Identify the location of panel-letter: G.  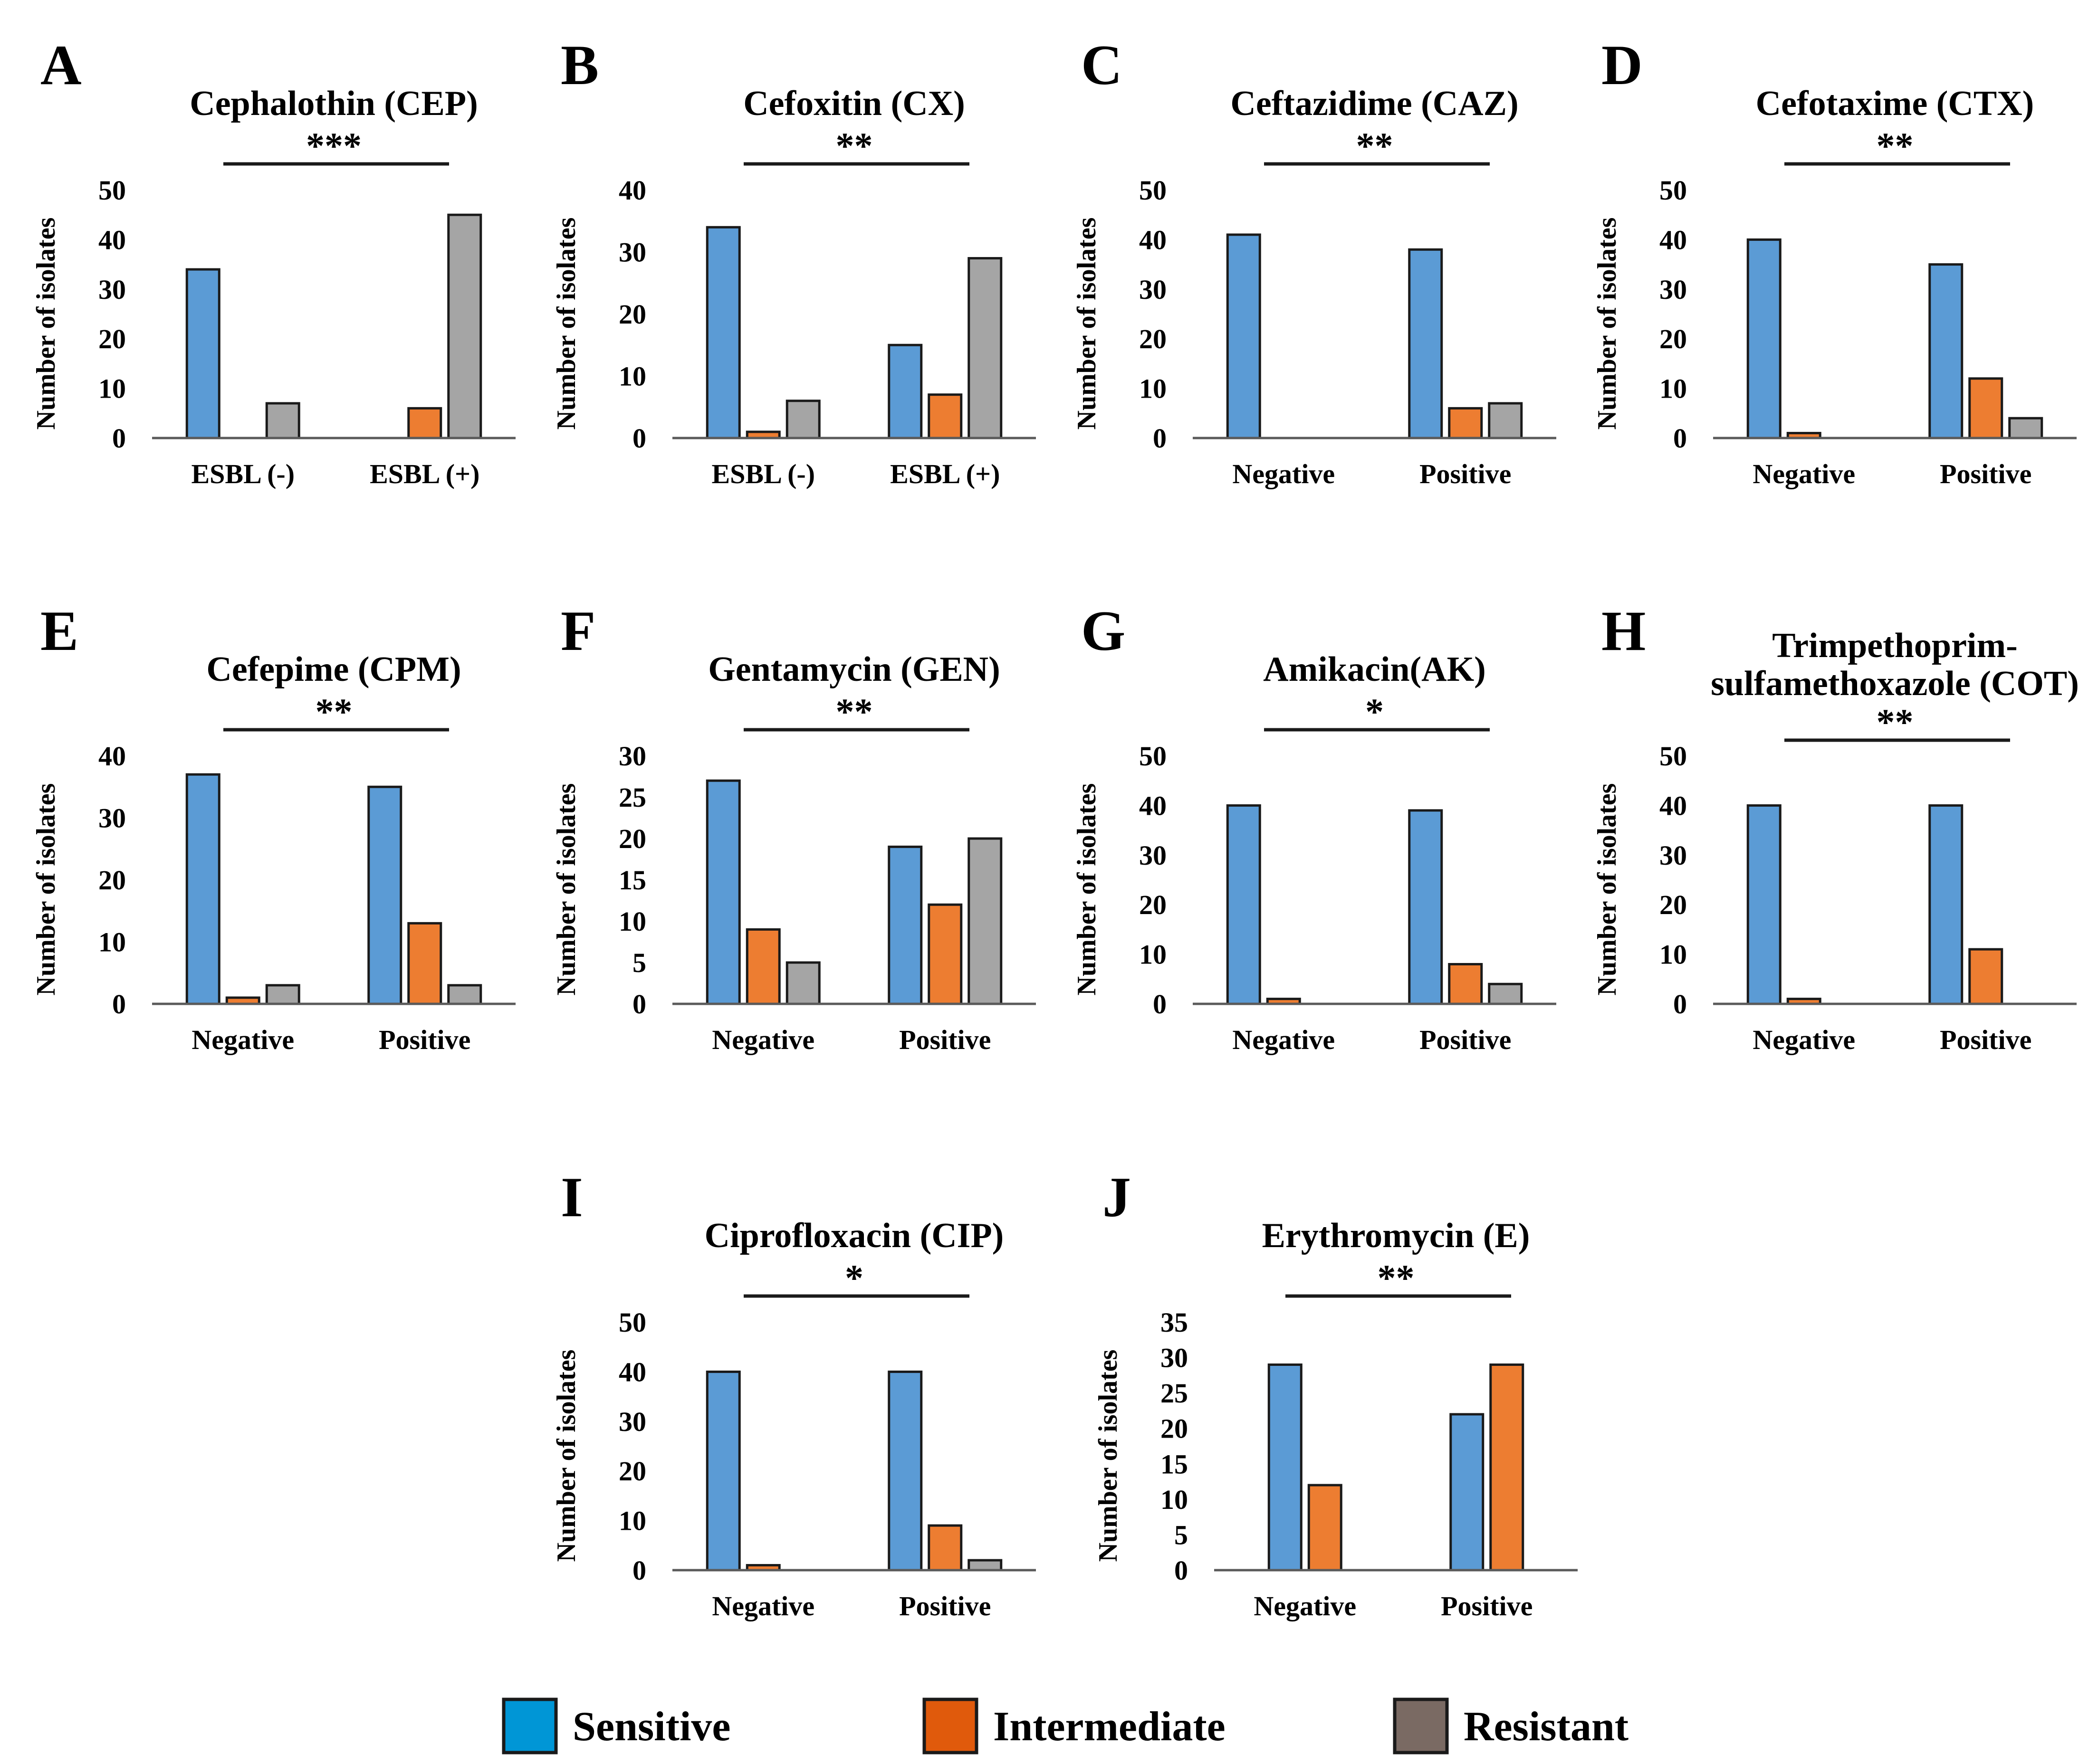
(1103, 630).